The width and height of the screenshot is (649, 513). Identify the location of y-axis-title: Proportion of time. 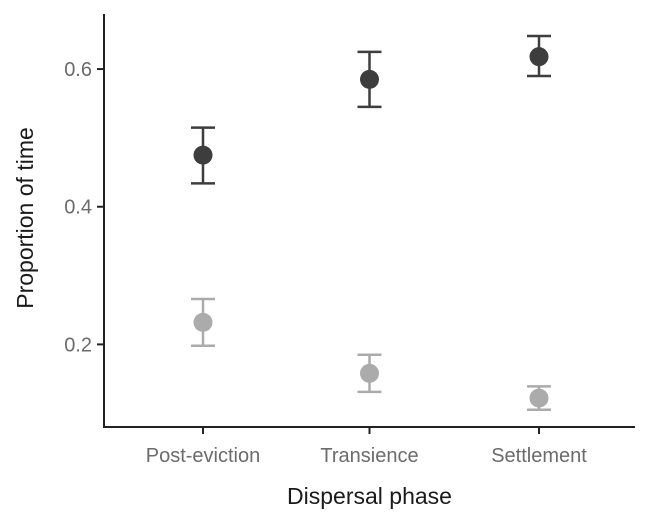
(25, 218).